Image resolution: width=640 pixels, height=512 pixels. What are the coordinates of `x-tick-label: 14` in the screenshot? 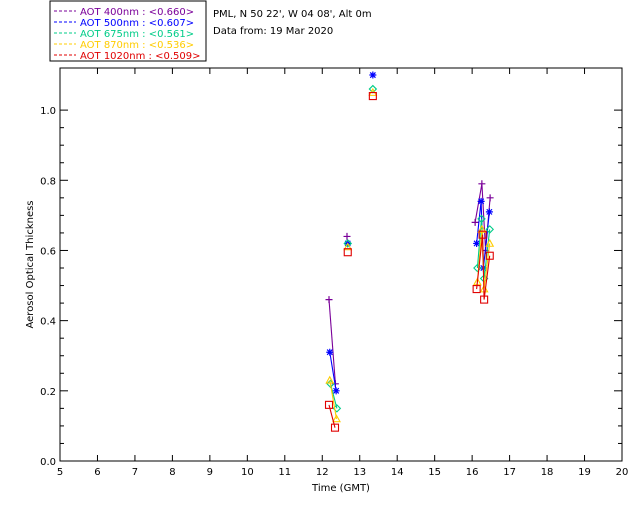 It's located at (397, 472).